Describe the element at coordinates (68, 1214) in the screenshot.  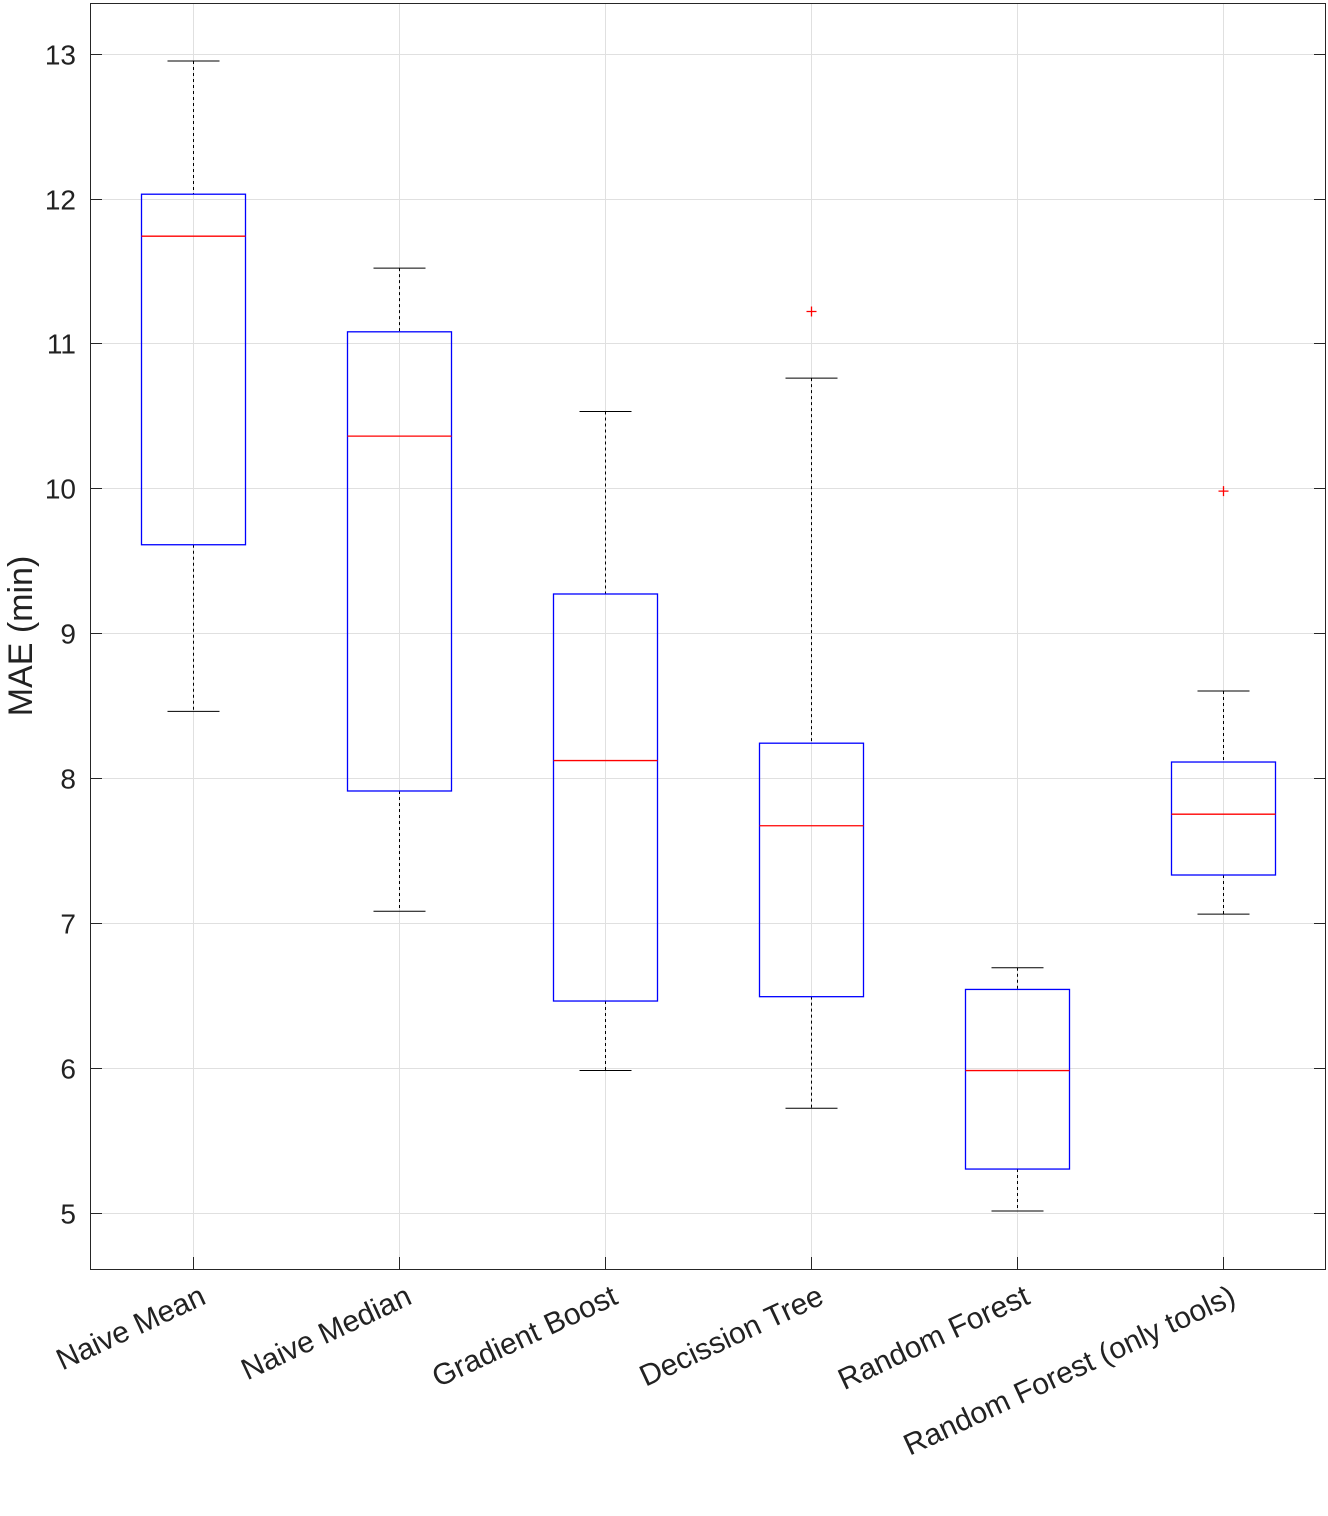
I see `y-tick-label: 5` at that location.